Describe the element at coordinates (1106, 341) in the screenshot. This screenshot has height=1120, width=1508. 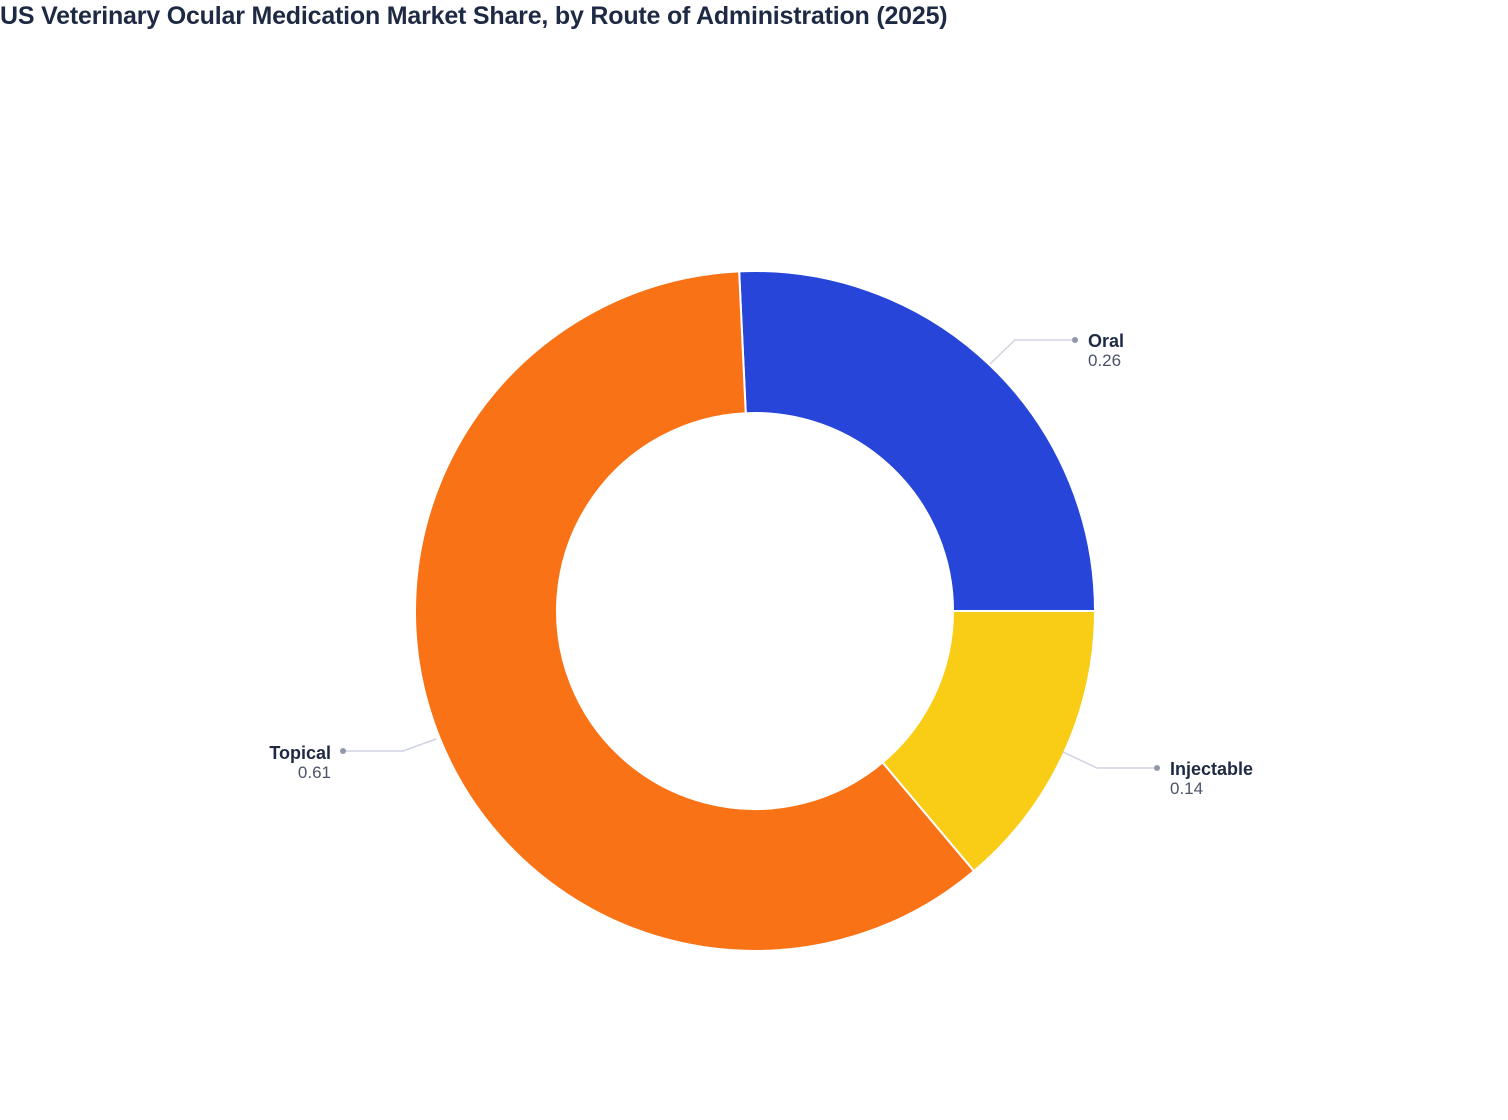
I see `label-name: Oral` at that location.